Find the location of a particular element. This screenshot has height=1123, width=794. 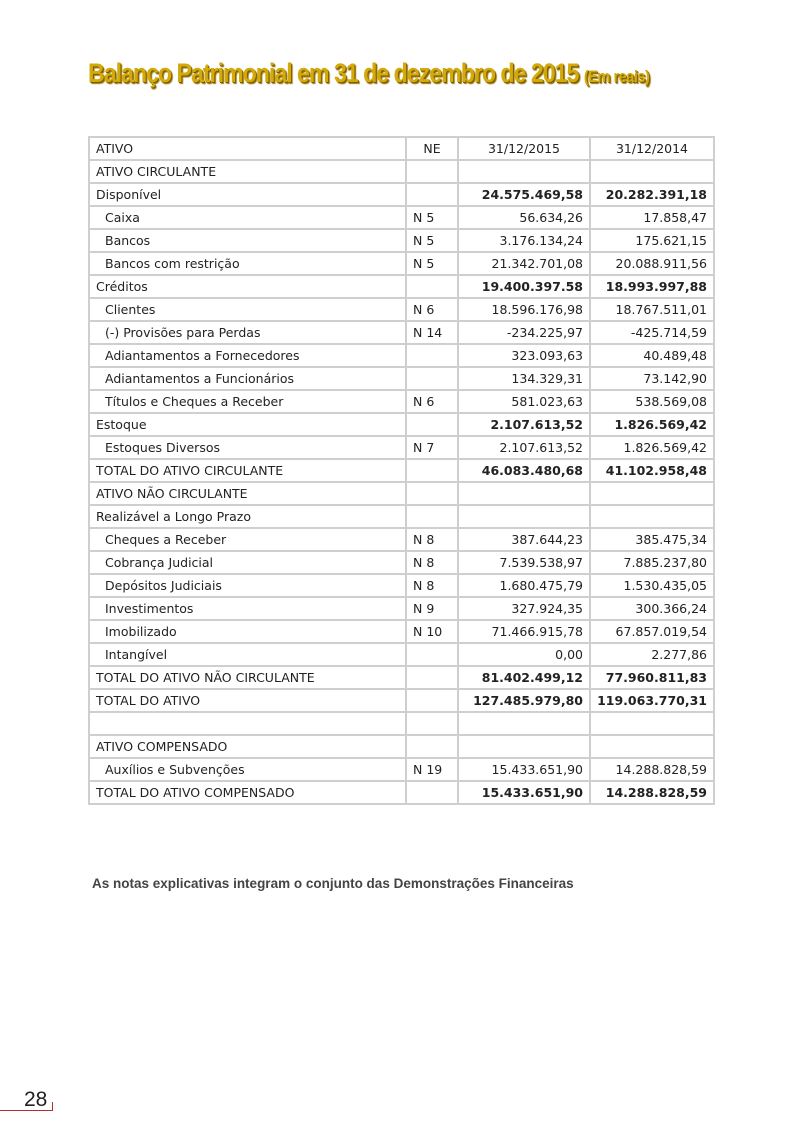

row-value-2015: -234.225,97 is located at coordinates (524, 332).